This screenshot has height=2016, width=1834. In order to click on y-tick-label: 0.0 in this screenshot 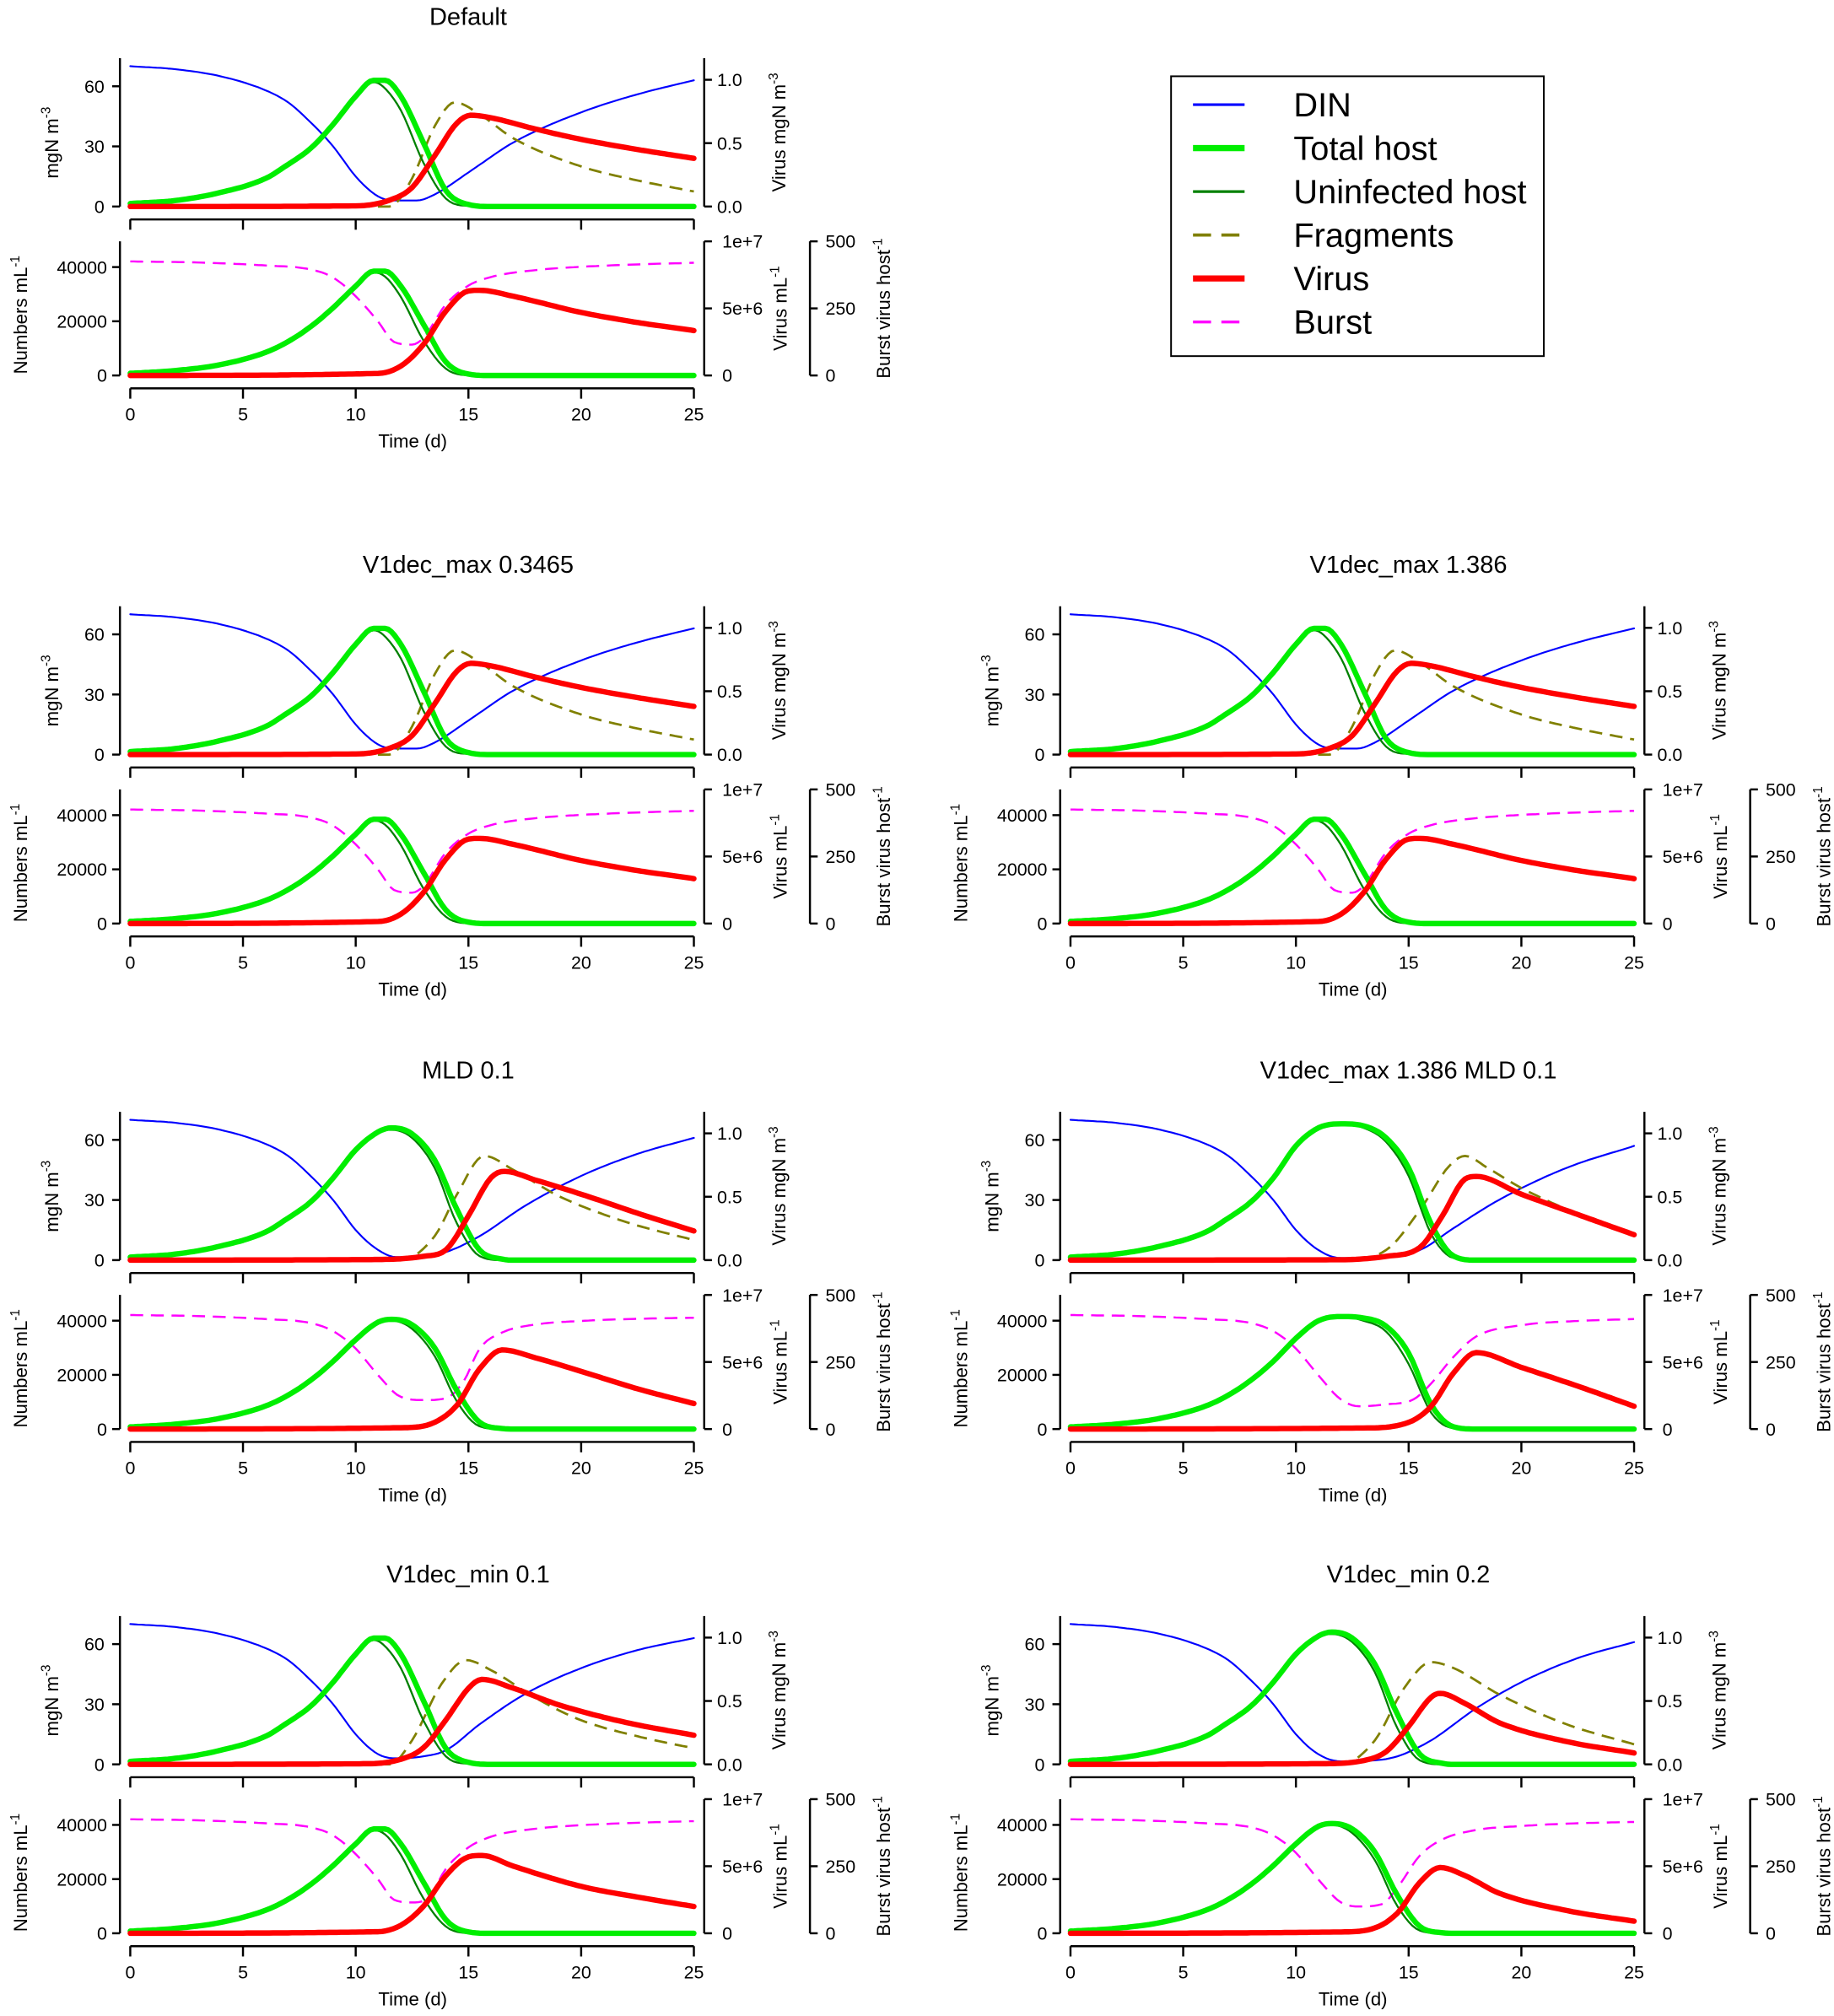, I will do `click(1670, 755)`.